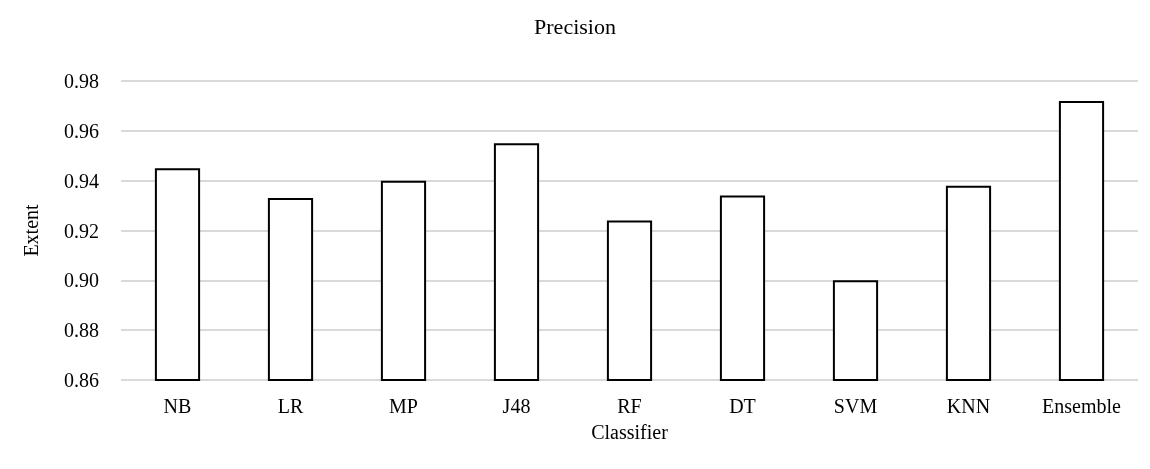 The image size is (1150, 469). Describe the element at coordinates (290, 406) in the screenshot. I see `x-tick-label: LR` at that location.